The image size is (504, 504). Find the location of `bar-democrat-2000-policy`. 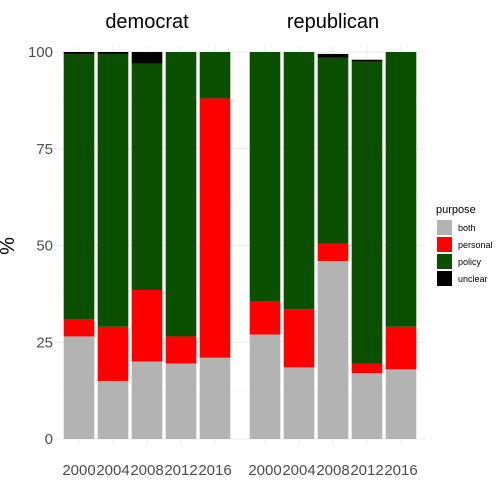

bar-democrat-2000-policy is located at coordinates (79, 186).